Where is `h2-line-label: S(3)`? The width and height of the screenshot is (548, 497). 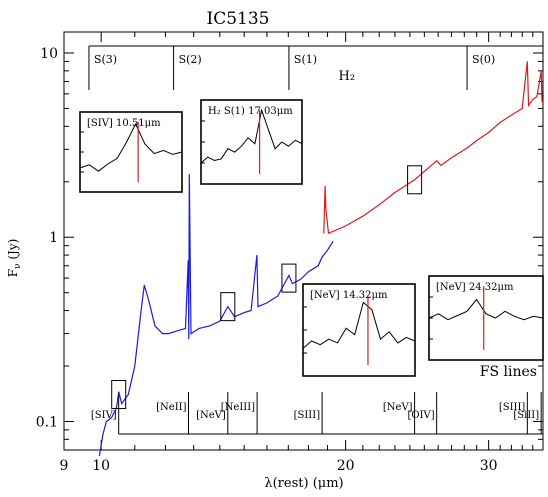
h2-line-label: S(3) is located at coordinates (105, 59).